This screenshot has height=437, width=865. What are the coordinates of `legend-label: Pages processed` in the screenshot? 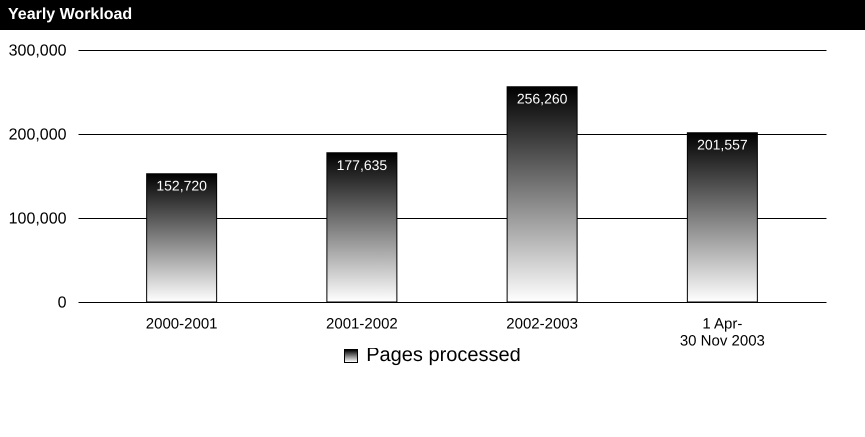 It's located at (443, 355).